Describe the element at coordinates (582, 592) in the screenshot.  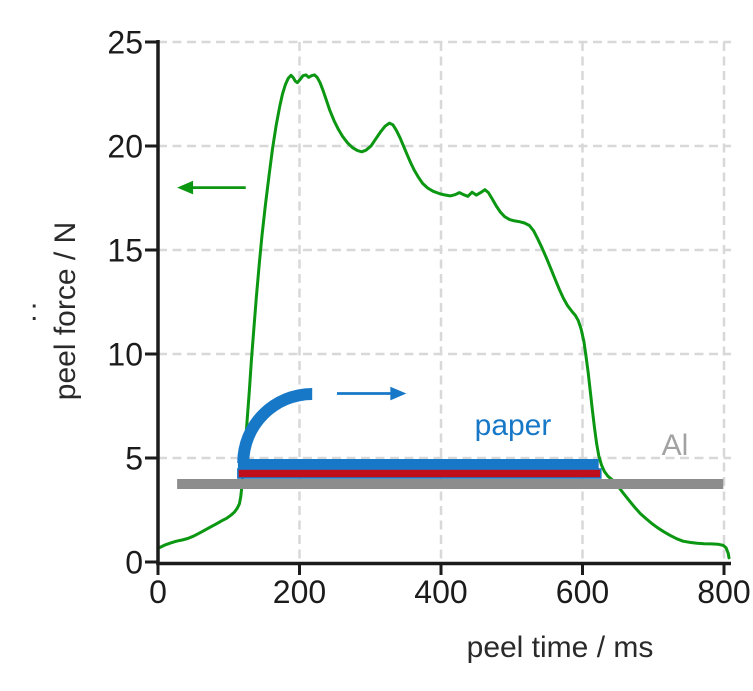
I see `x-tick-label: 600` at that location.